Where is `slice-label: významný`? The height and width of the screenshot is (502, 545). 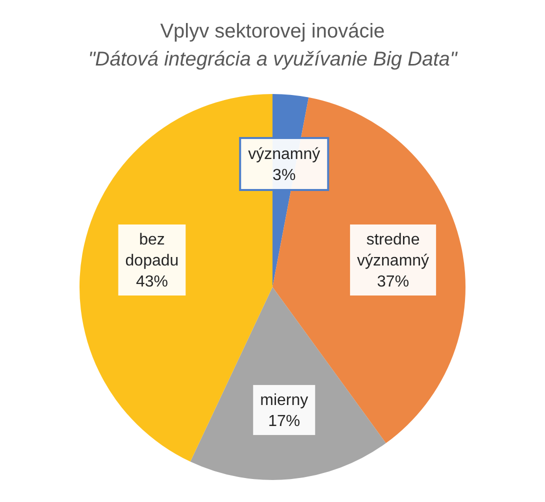
slice-label: významný is located at coordinates (284, 154).